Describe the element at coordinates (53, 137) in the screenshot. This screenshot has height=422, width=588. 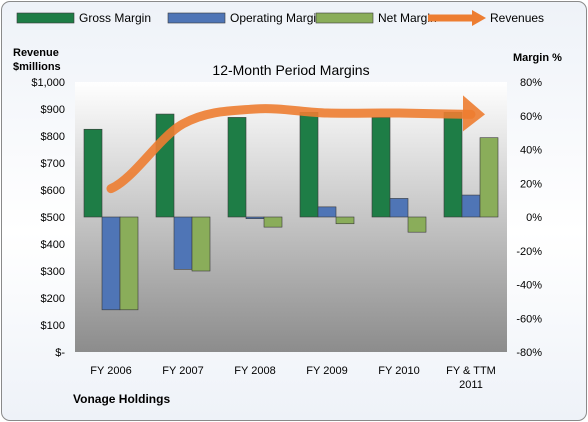
I see `left-tick-label: $800` at that location.